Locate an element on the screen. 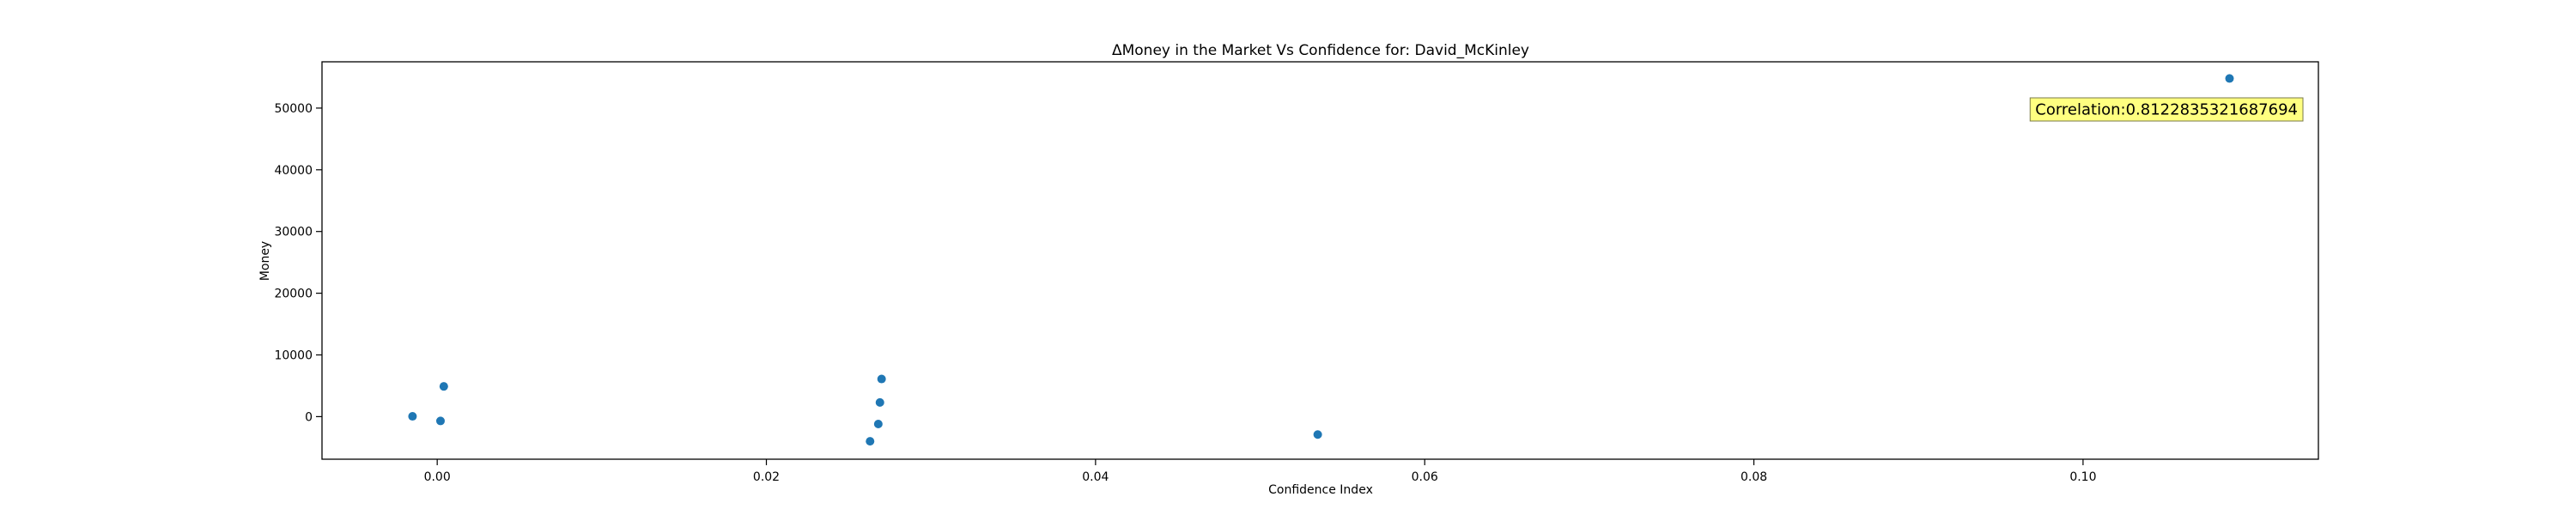 The width and height of the screenshot is (2576, 515). y-tick-label: 50000 is located at coordinates (293, 109).